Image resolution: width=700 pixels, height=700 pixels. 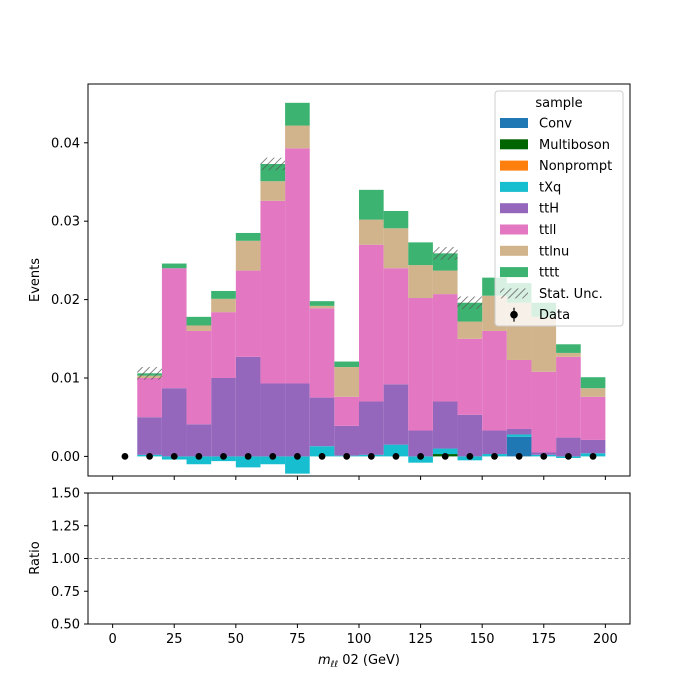 What do you see at coordinates (574, 145) in the screenshot?
I see `legend-label-multiboson: Multiboson` at bounding box center [574, 145].